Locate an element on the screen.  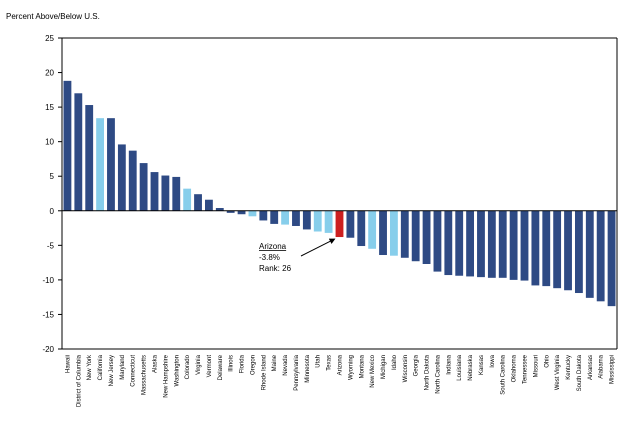
category-label: Oklahoma is located at coordinates (515, 368).